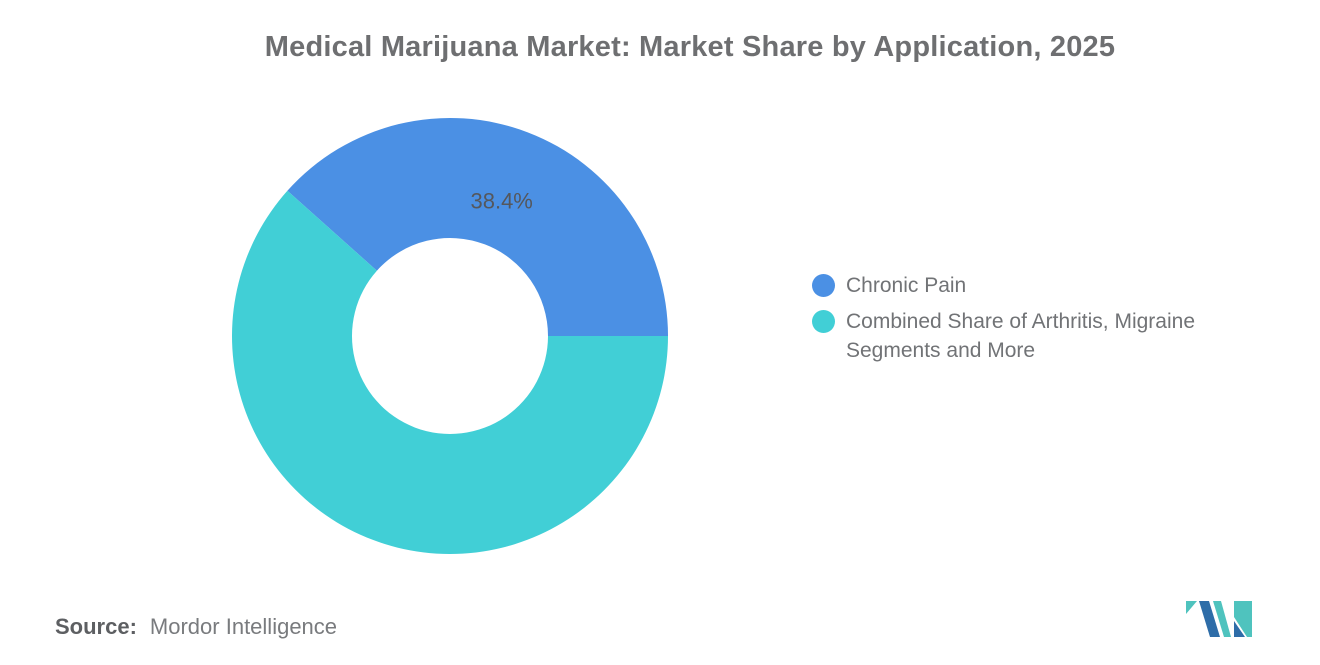 The height and width of the screenshot is (665, 1320). What do you see at coordinates (906, 285) in the screenshot?
I see `legend-label-chronic-pain: Chronic Pain` at bounding box center [906, 285].